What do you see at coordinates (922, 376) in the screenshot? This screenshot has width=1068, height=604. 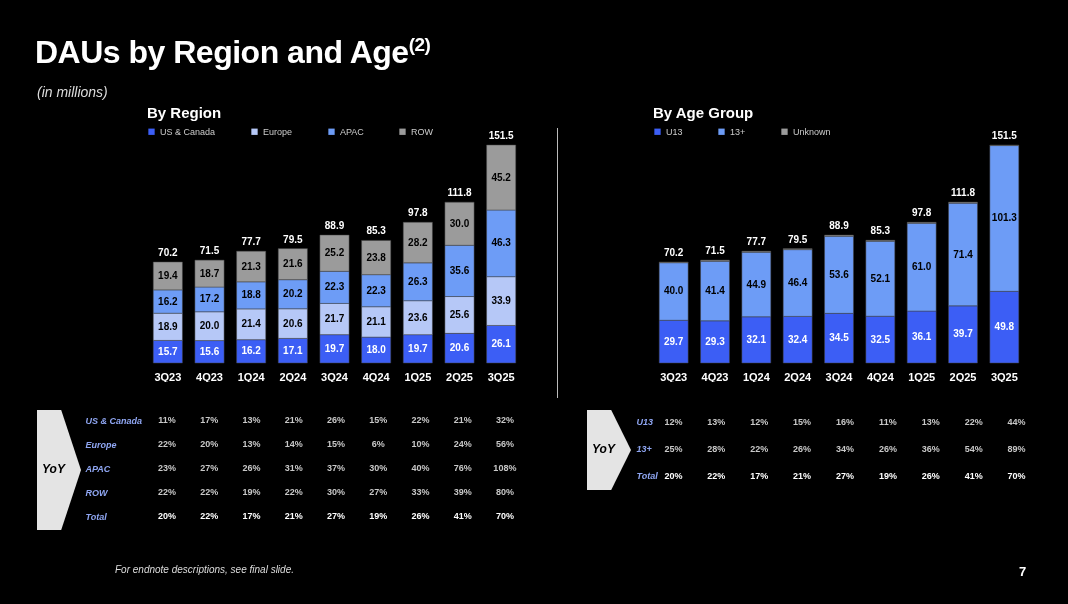 I see `x-tick-label: 1Q25` at bounding box center [922, 376].